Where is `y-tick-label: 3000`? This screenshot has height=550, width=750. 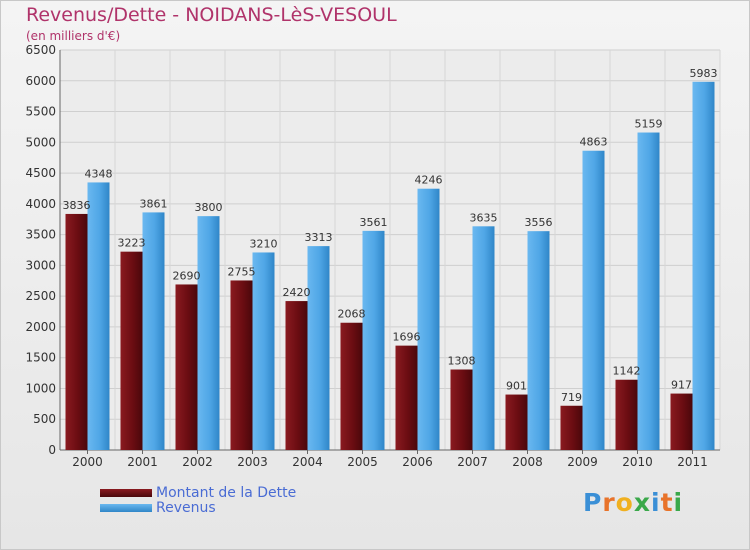 y-tick-label: 3000 is located at coordinates (40, 265).